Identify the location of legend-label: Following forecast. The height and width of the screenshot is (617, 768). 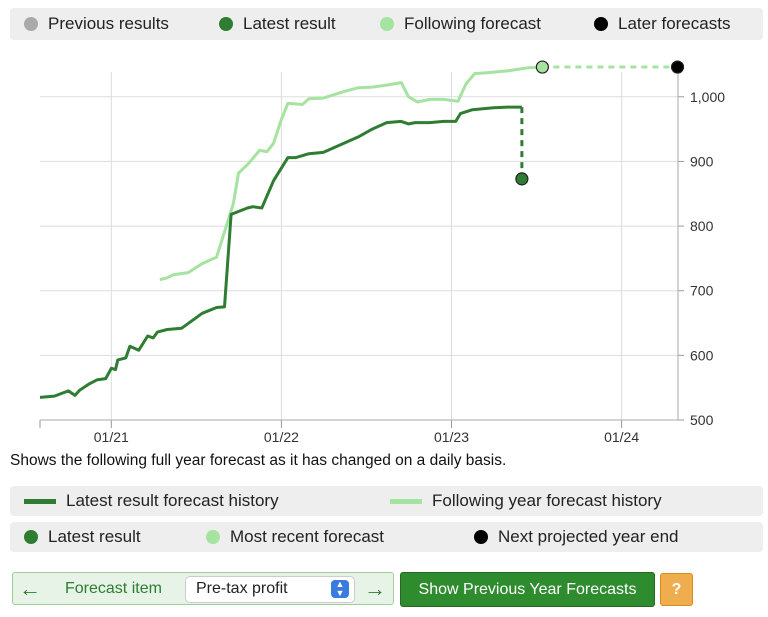
(473, 23).